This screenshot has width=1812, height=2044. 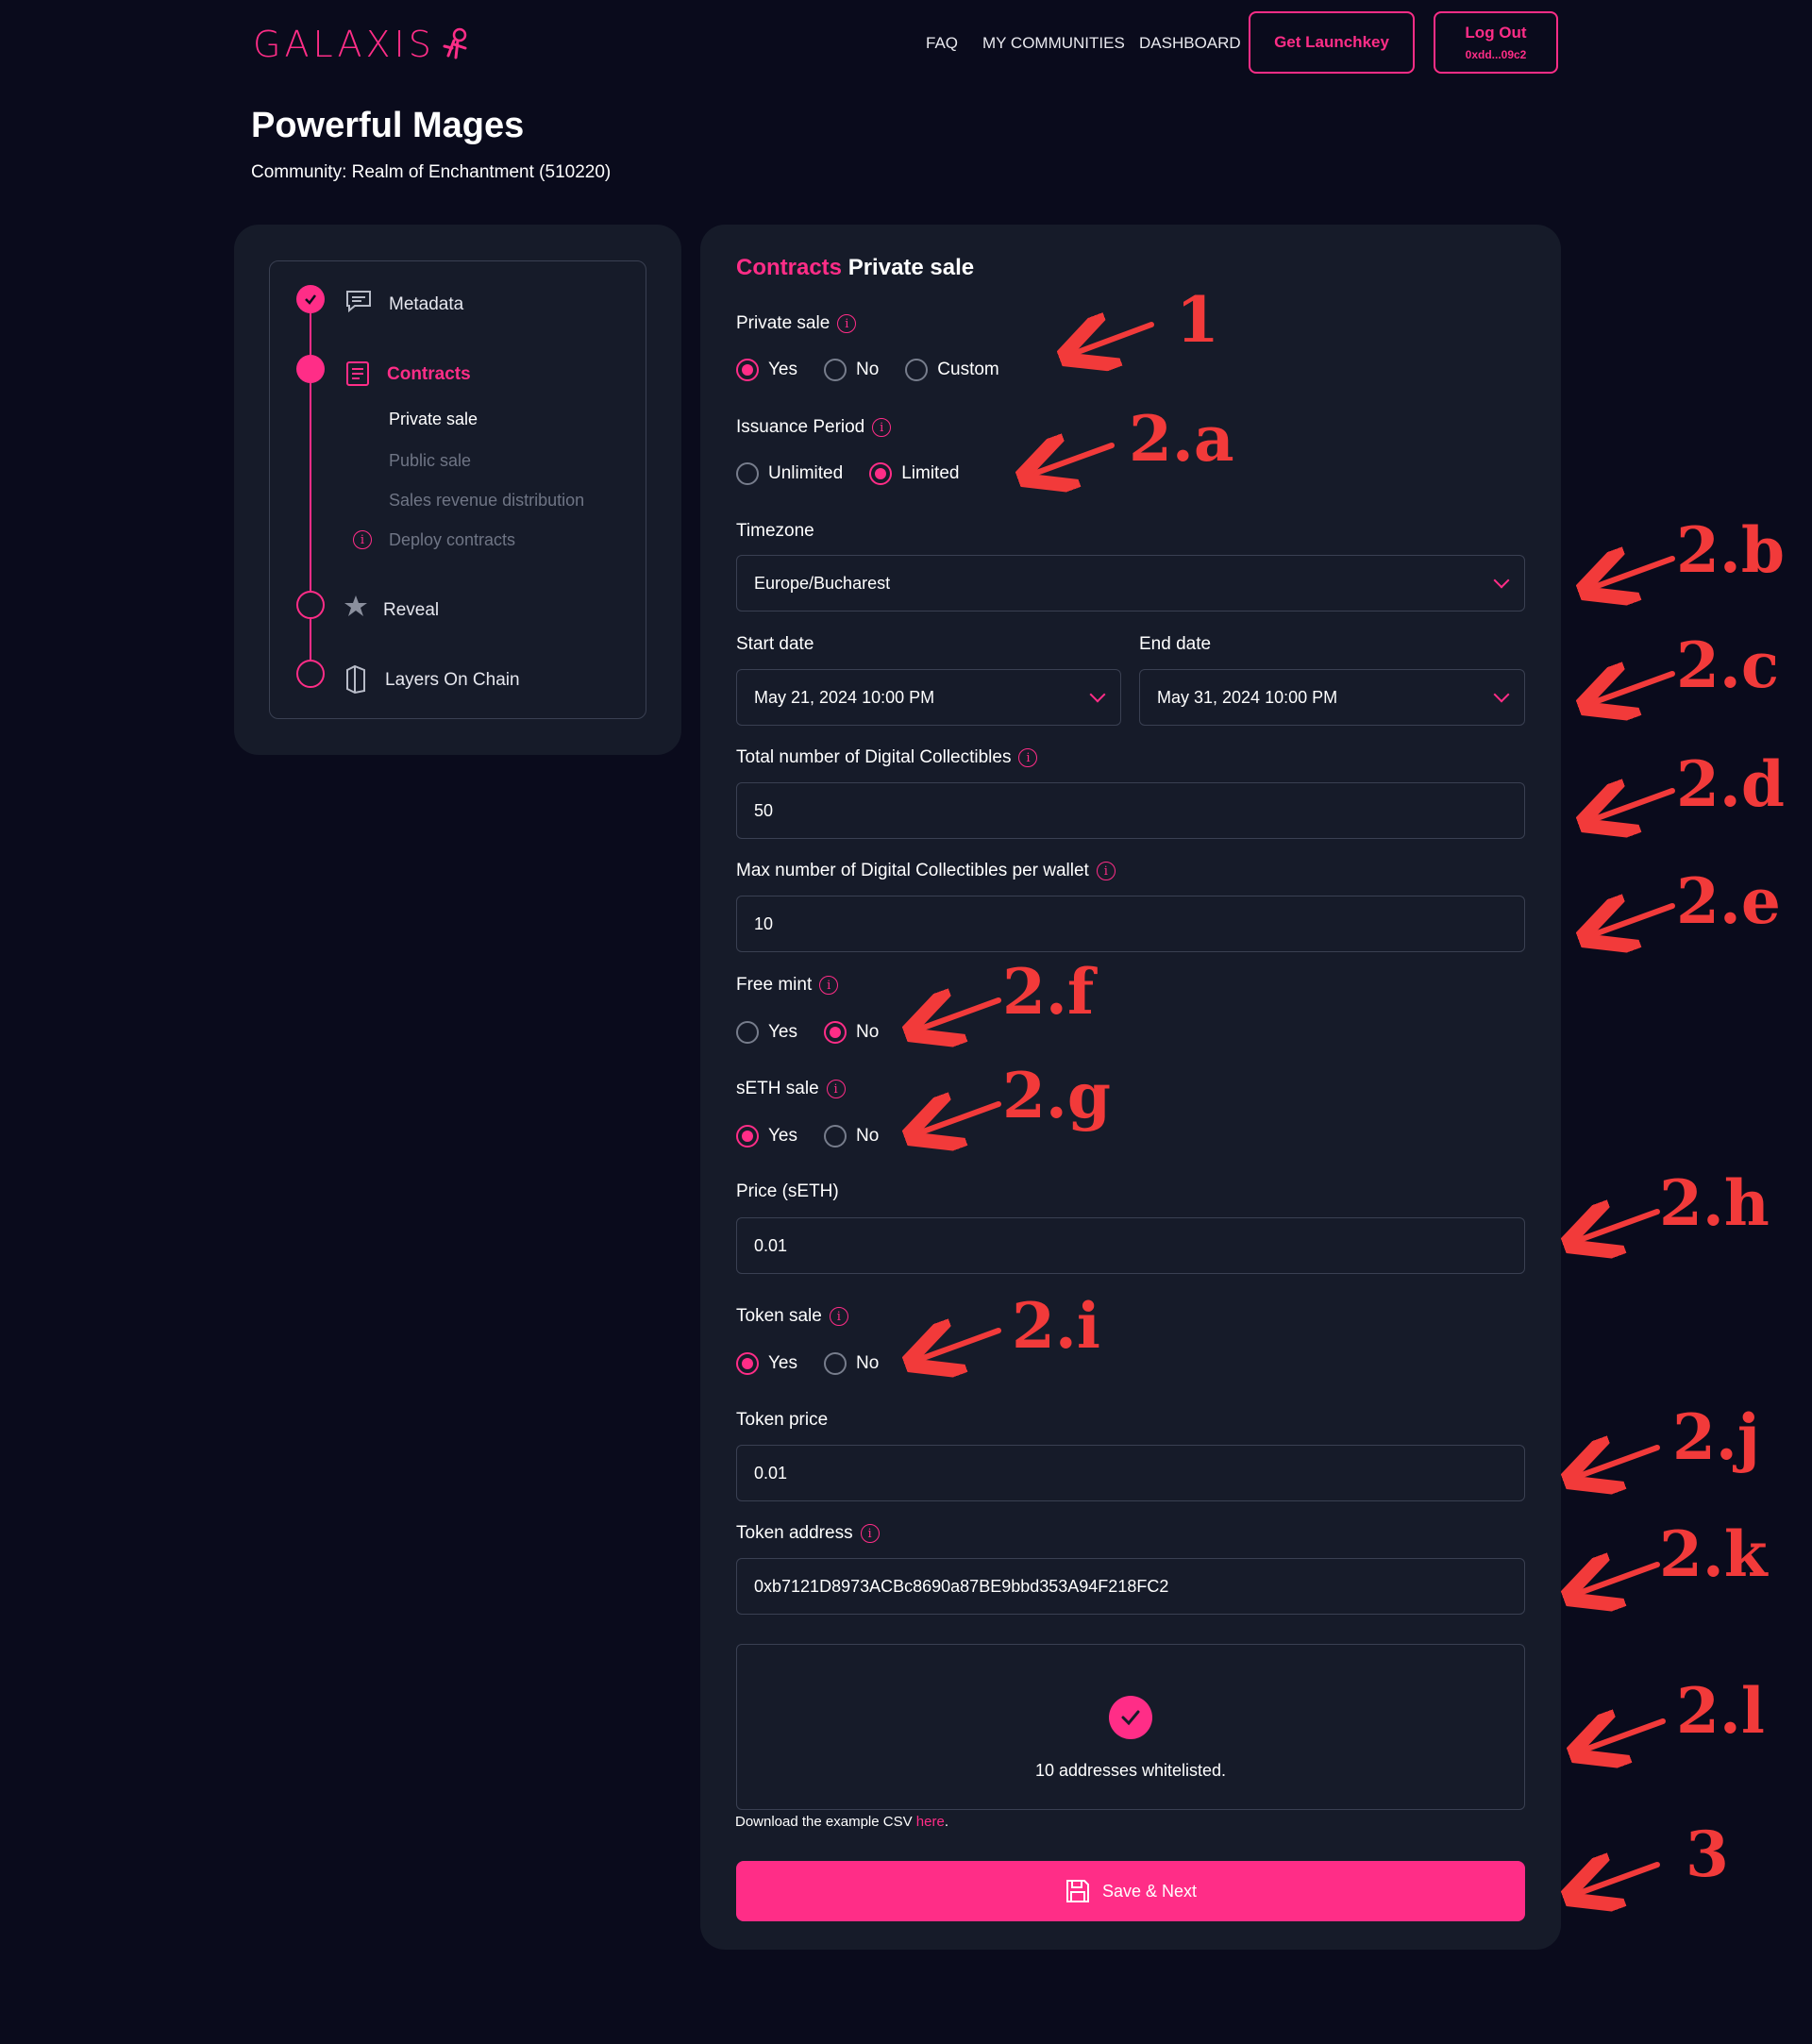 I want to click on annotation-label: 2.h, so click(x=1715, y=1203).